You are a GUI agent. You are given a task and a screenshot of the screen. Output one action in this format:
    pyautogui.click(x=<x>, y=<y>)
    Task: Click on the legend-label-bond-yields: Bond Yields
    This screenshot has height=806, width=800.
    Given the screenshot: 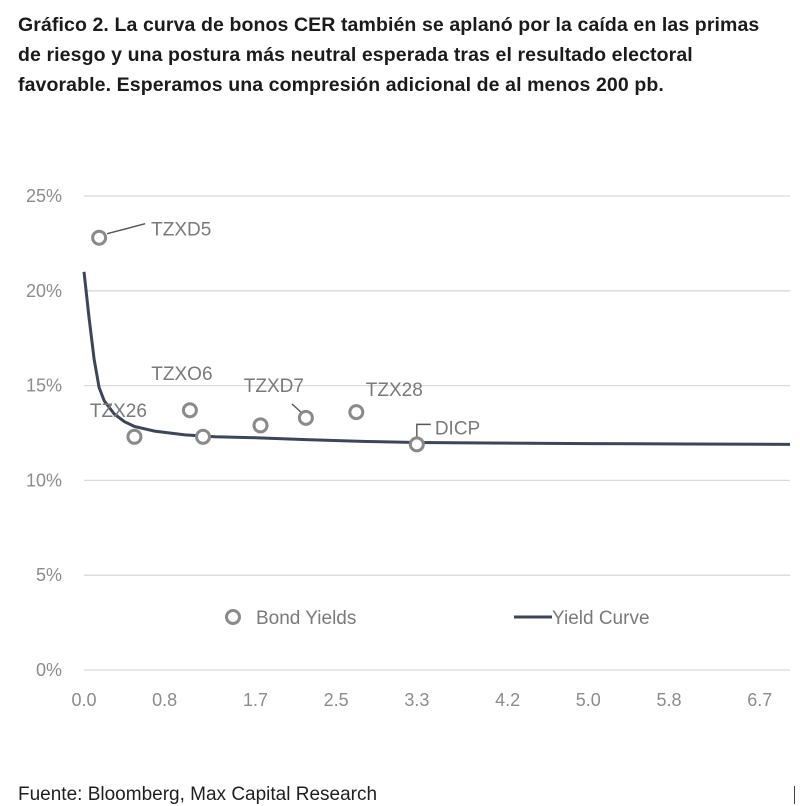 What is the action you would take?
    pyautogui.click(x=306, y=618)
    